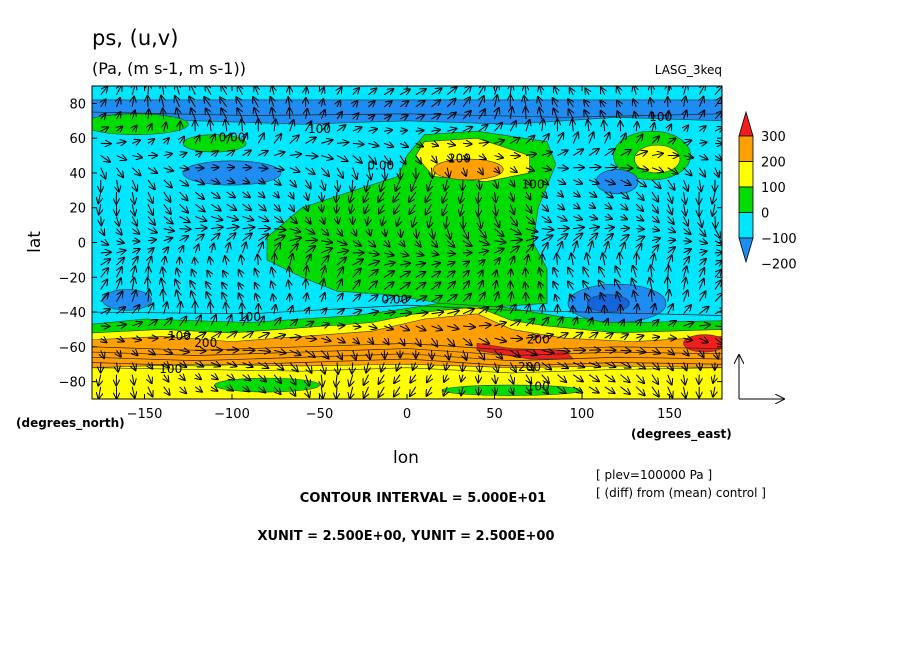 This screenshot has width=904, height=658. What do you see at coordinates (72, 278) in the screenshot?
I see `y-tick-label: −20` at bounding box center [72, 278].